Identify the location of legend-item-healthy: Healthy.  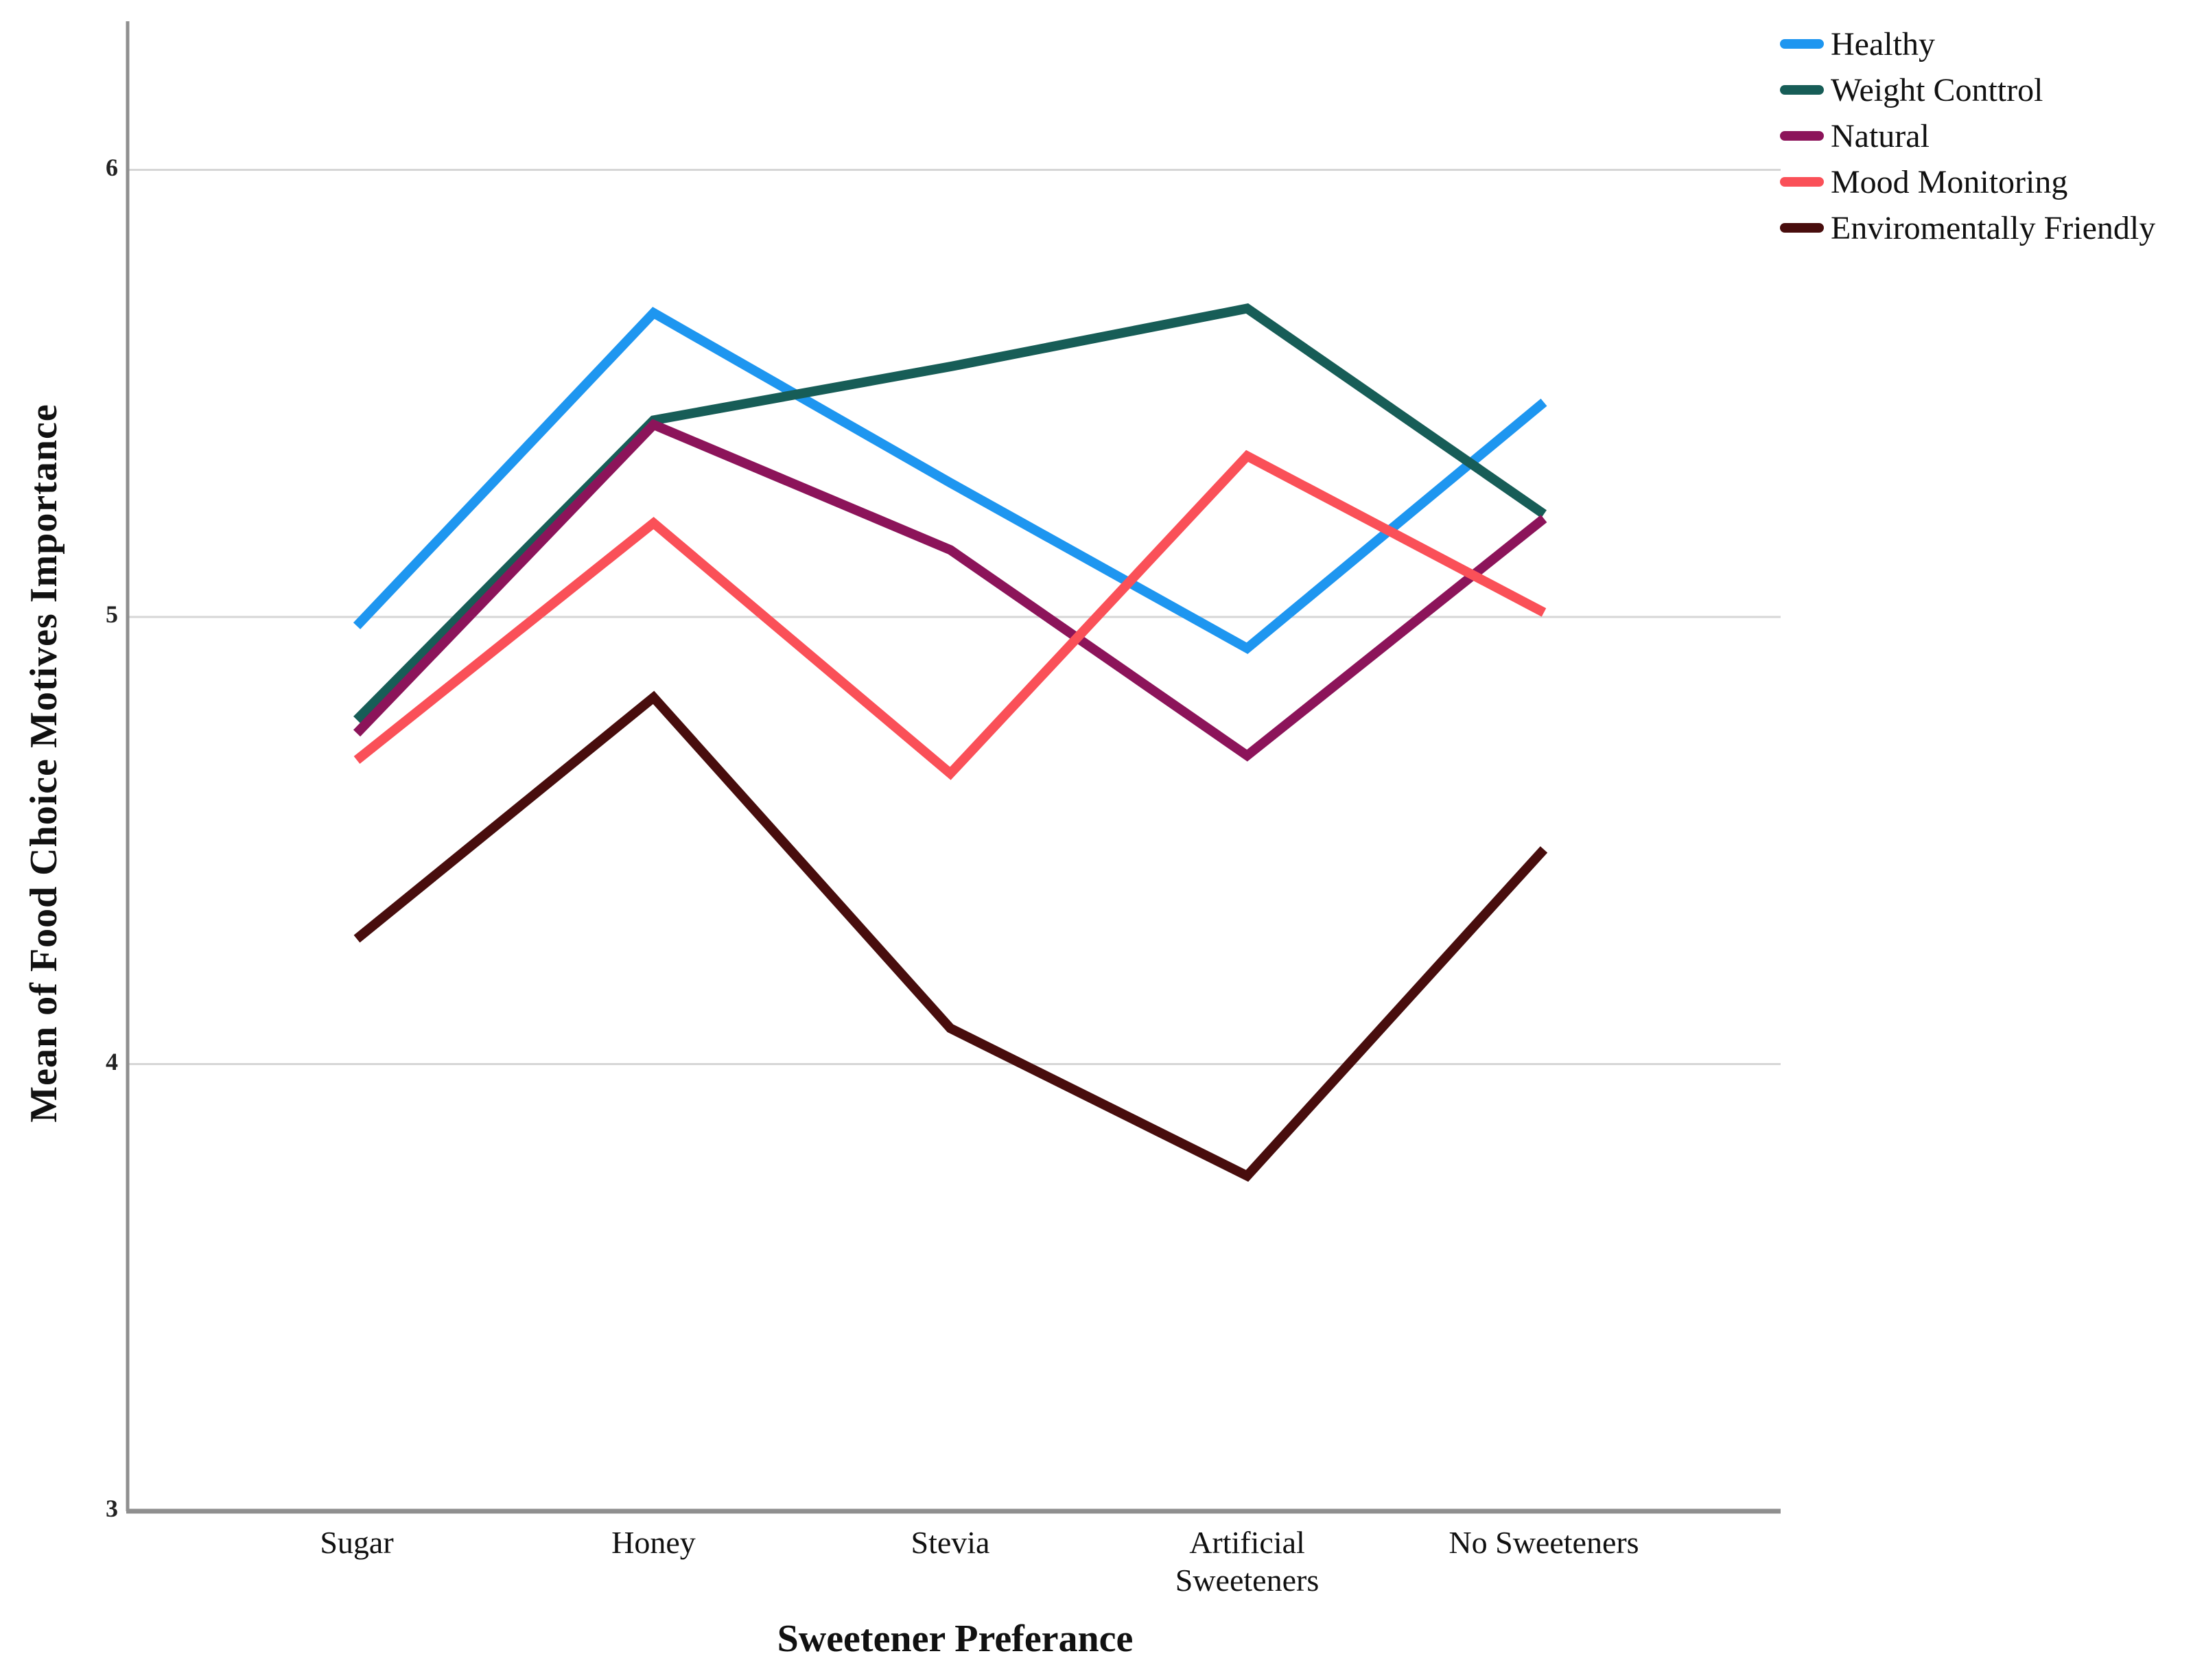
(1857, 44).